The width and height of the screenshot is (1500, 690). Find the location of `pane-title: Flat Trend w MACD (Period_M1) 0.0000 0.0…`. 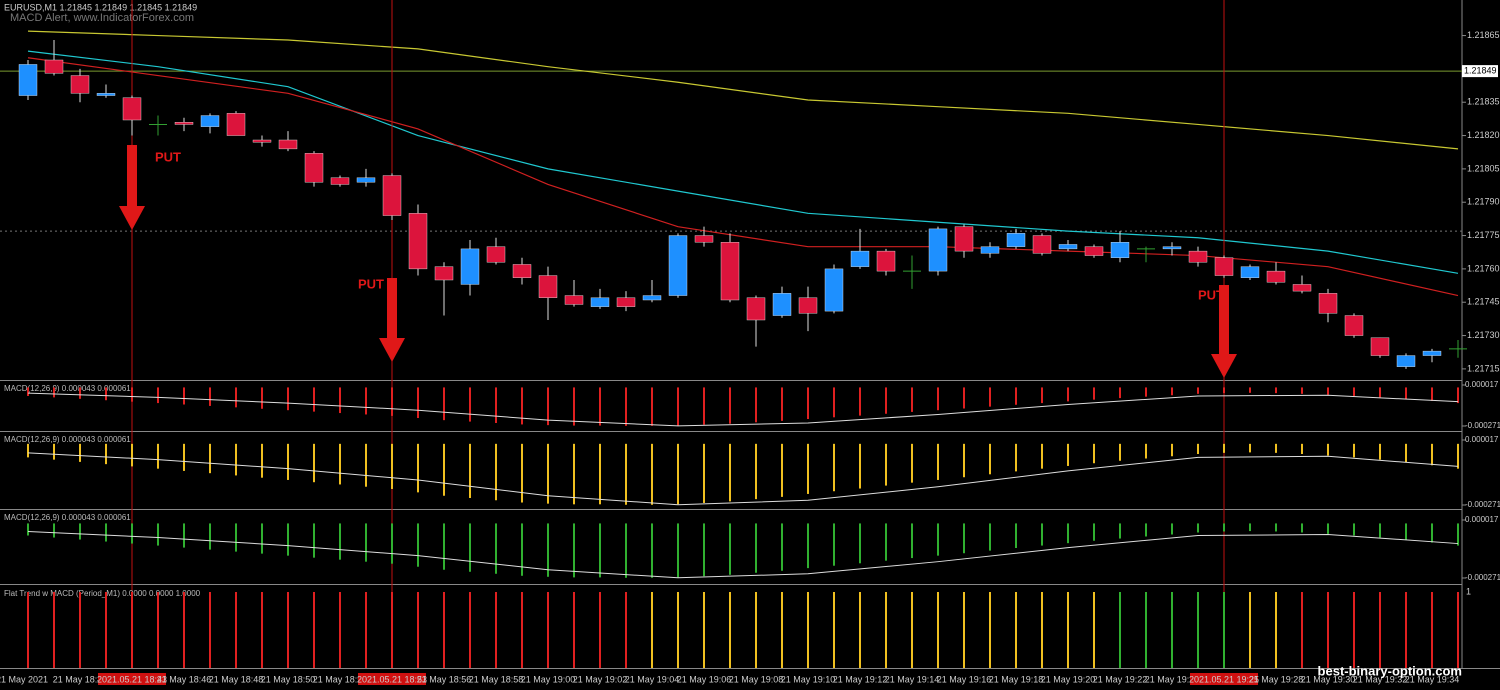

pane-title: Flat Trend w MACD (Period_M1) 0.0000 0.0… is located at coordinates (102, 593).